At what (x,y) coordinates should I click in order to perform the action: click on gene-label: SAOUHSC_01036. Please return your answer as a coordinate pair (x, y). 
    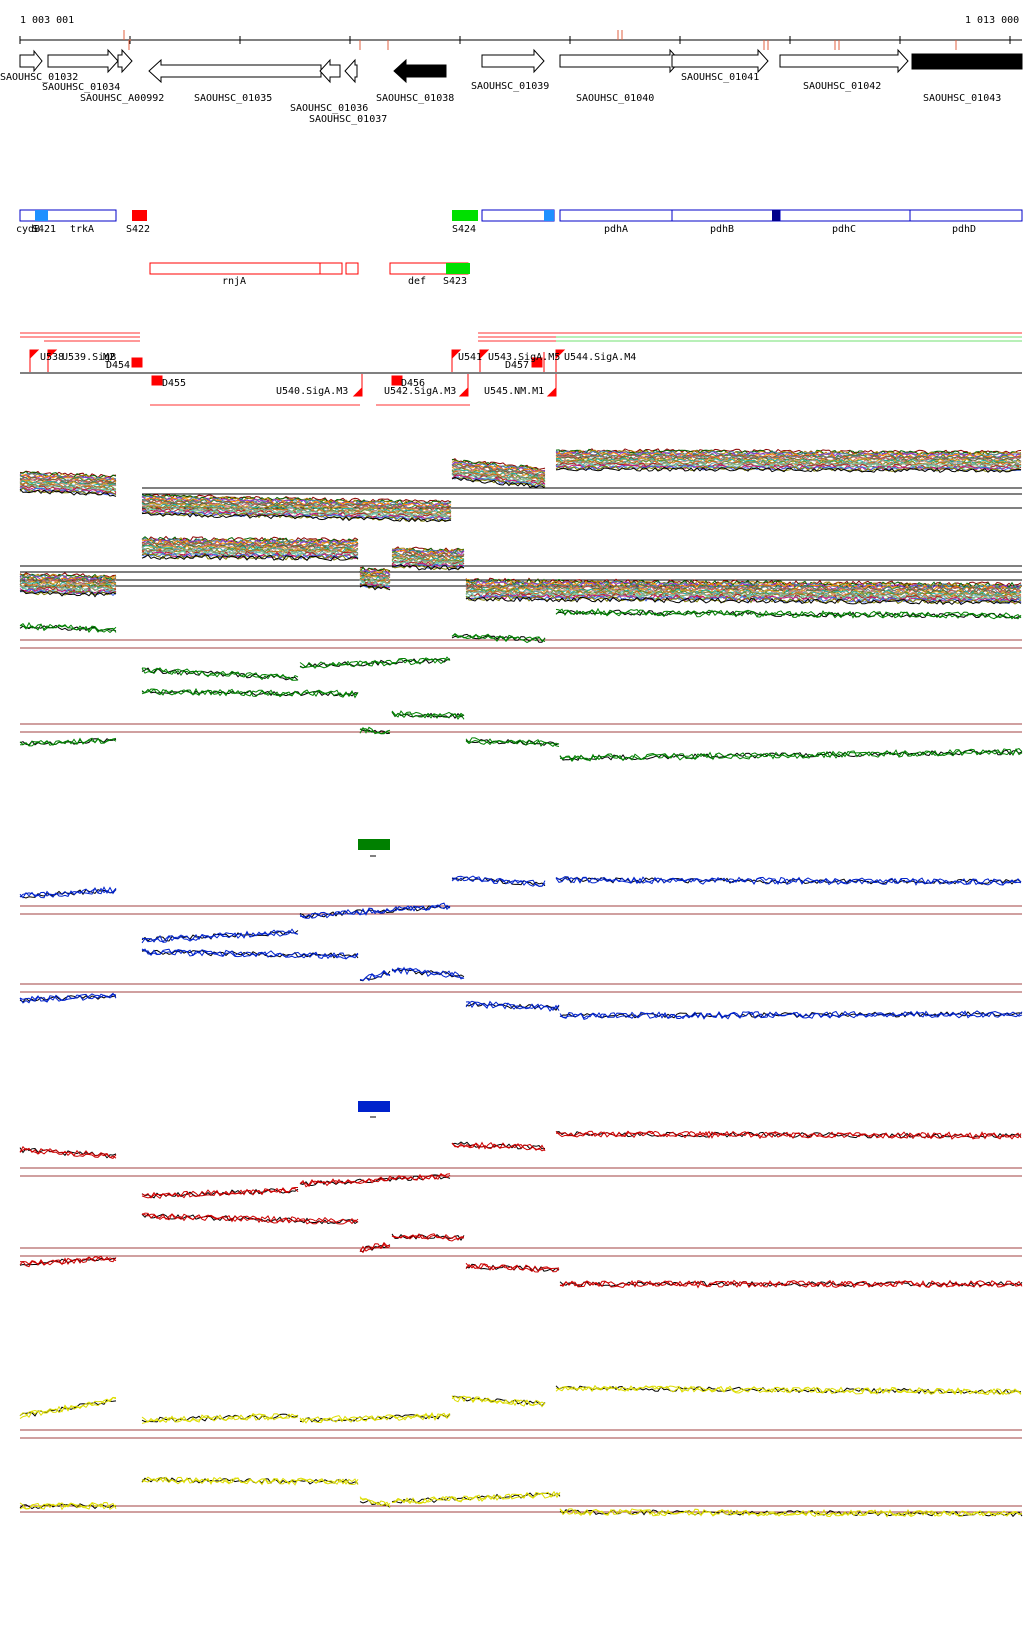
    Looking at the image, I should click on (329, 108).